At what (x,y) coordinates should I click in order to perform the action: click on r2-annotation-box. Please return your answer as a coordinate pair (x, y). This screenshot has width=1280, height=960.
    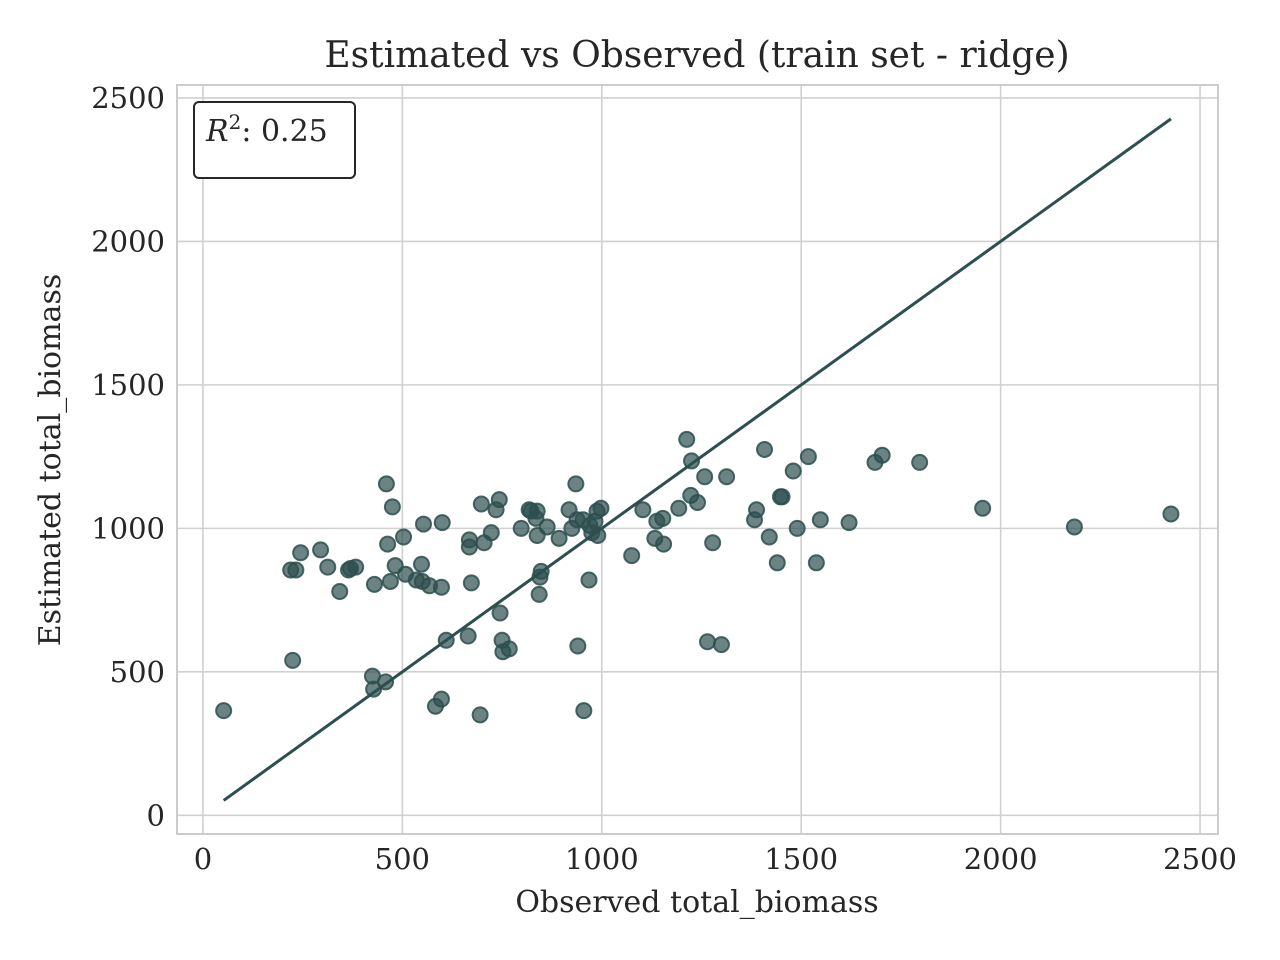
    Looking at the image, I should click on (274, 140).